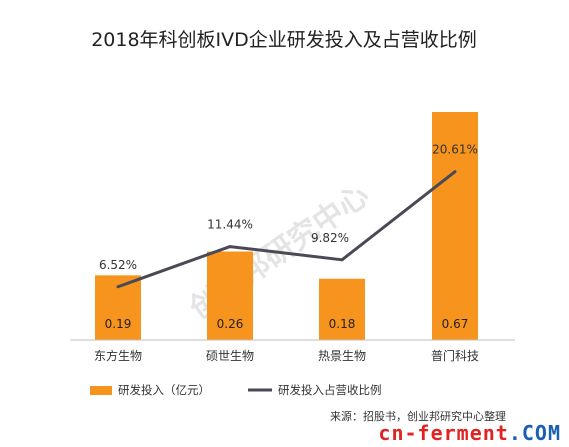 This screenshot has width=569, height=447. Describe the element at coordinates (230, 225) in the screenshot. I see `line-value-label: 11.44%` at that location.